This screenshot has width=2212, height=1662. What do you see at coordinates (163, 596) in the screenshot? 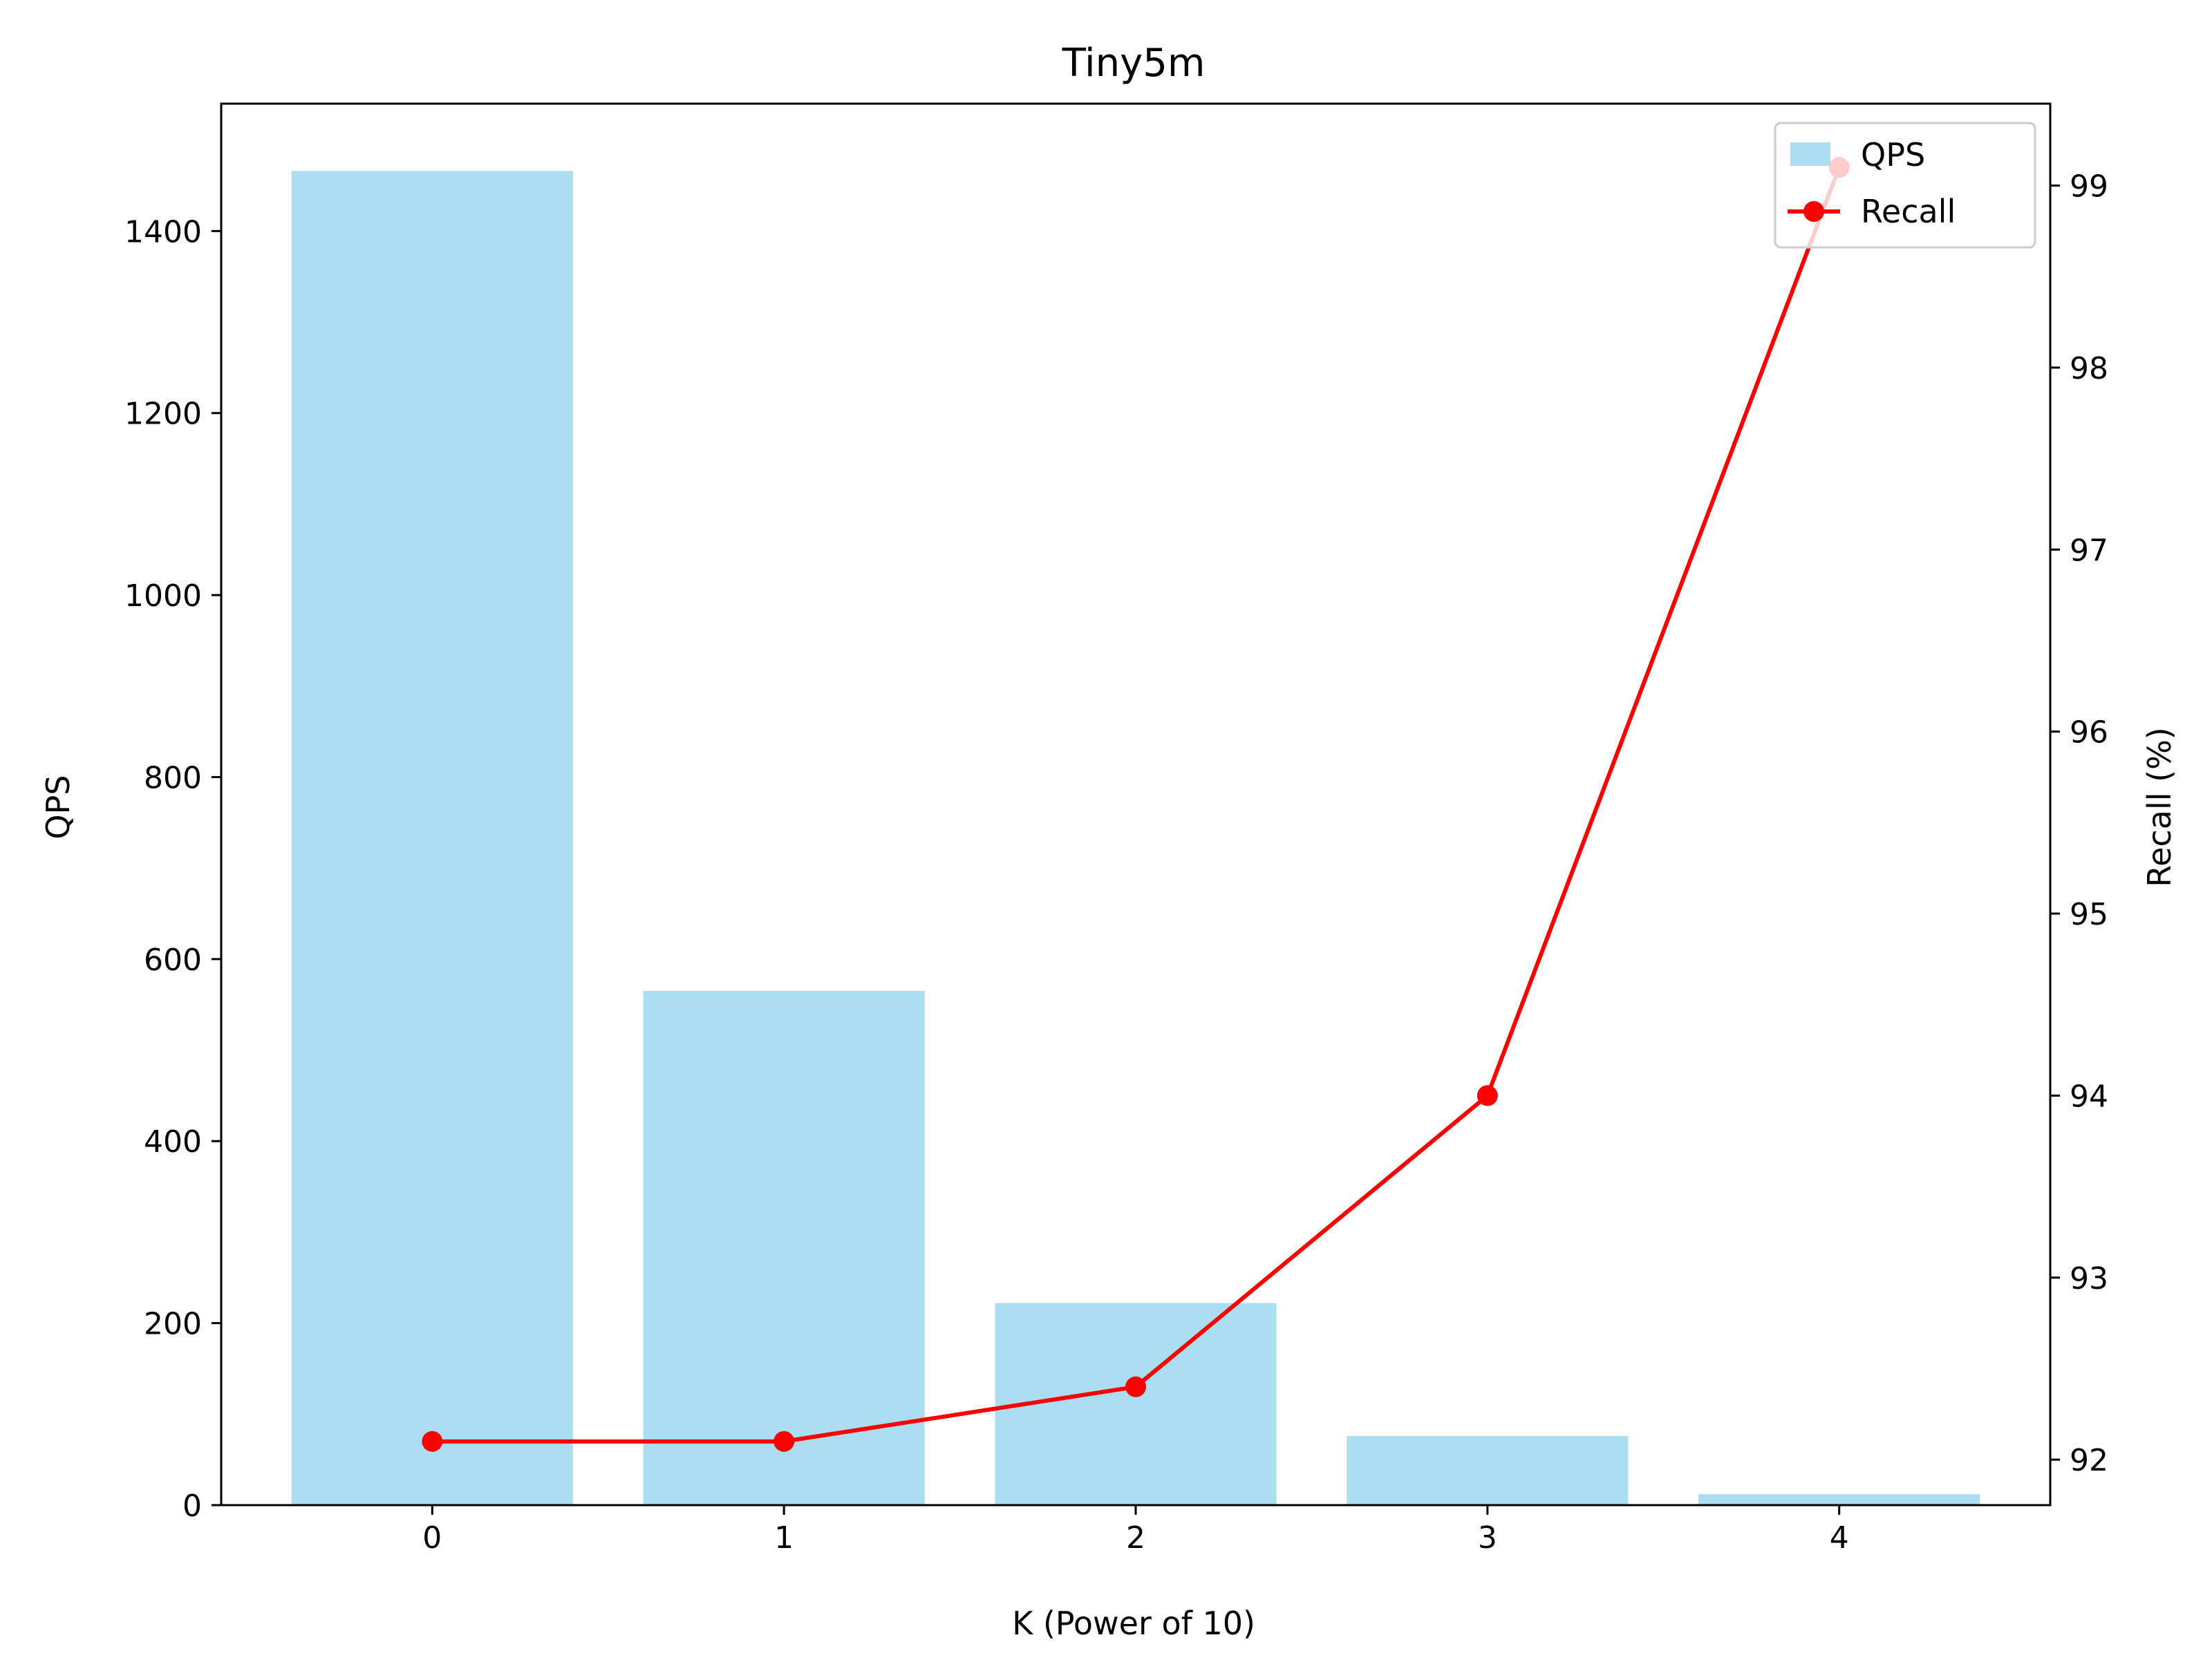
I see `y-tick-label: 1000` at bounding box center [163, 596].